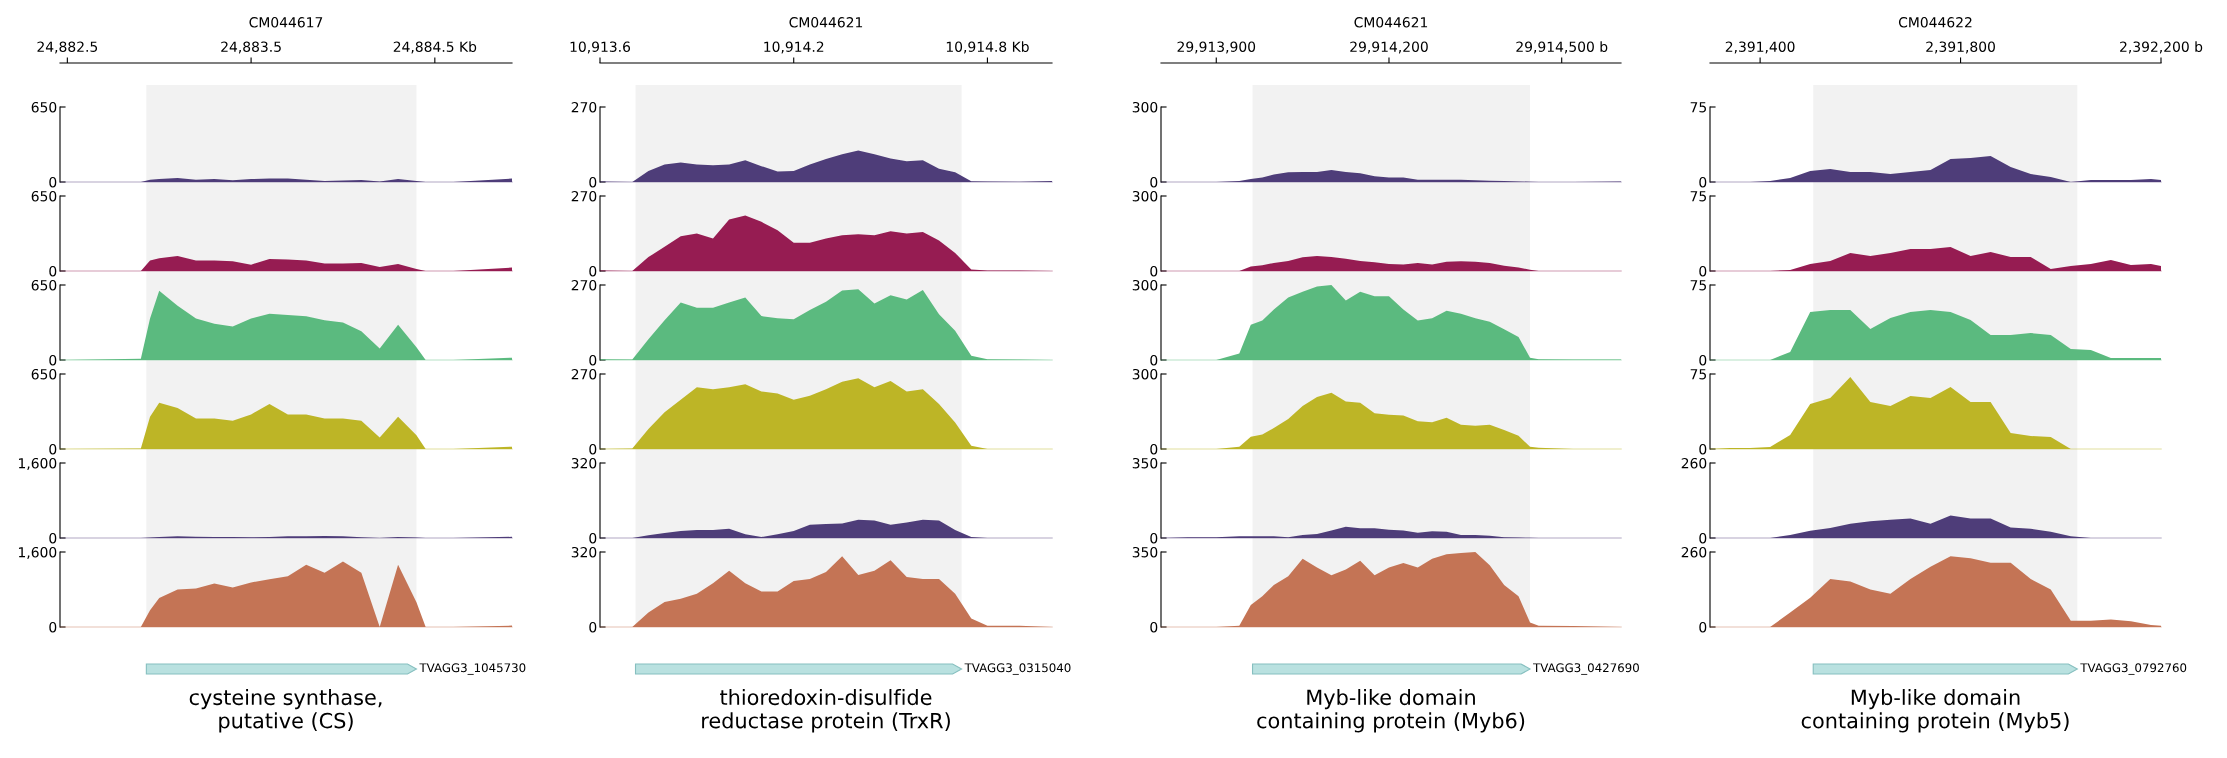 The image size is (2227, 758). Describe the element at coordinates (1017, 669) in the screenshot. I see `text: TVAGG3_0315040` at that location.